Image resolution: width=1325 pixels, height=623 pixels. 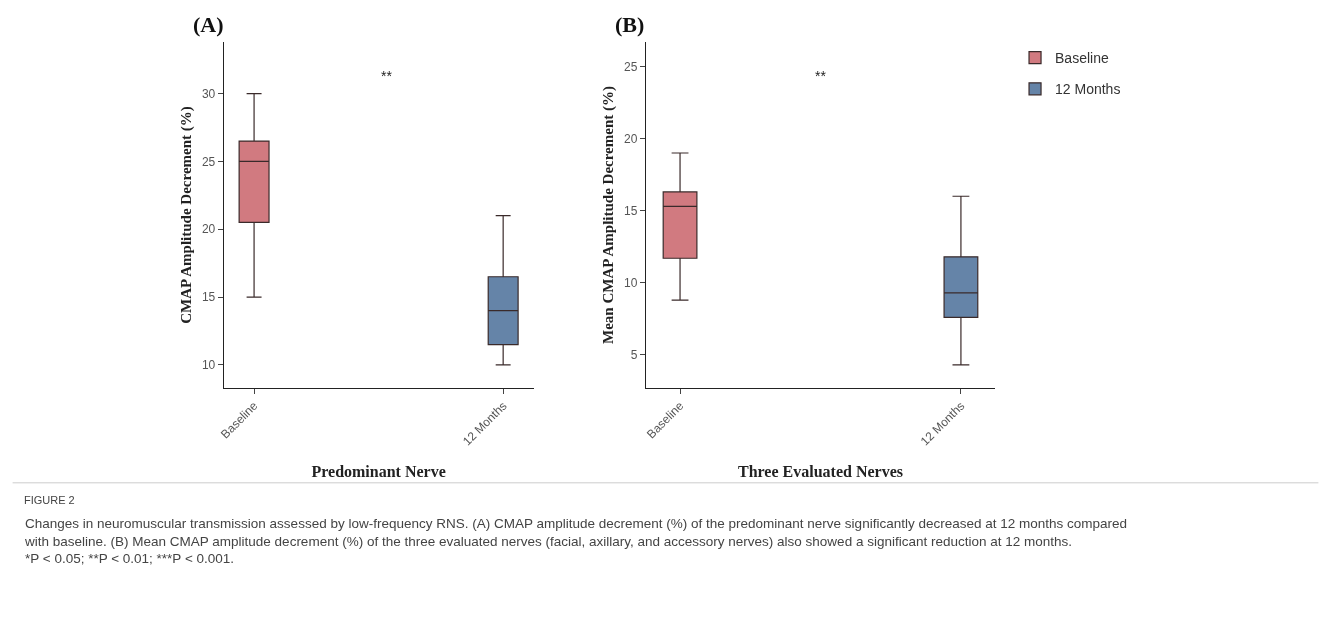 I want to click on chart-title: (A), so click(x=208, y=24).